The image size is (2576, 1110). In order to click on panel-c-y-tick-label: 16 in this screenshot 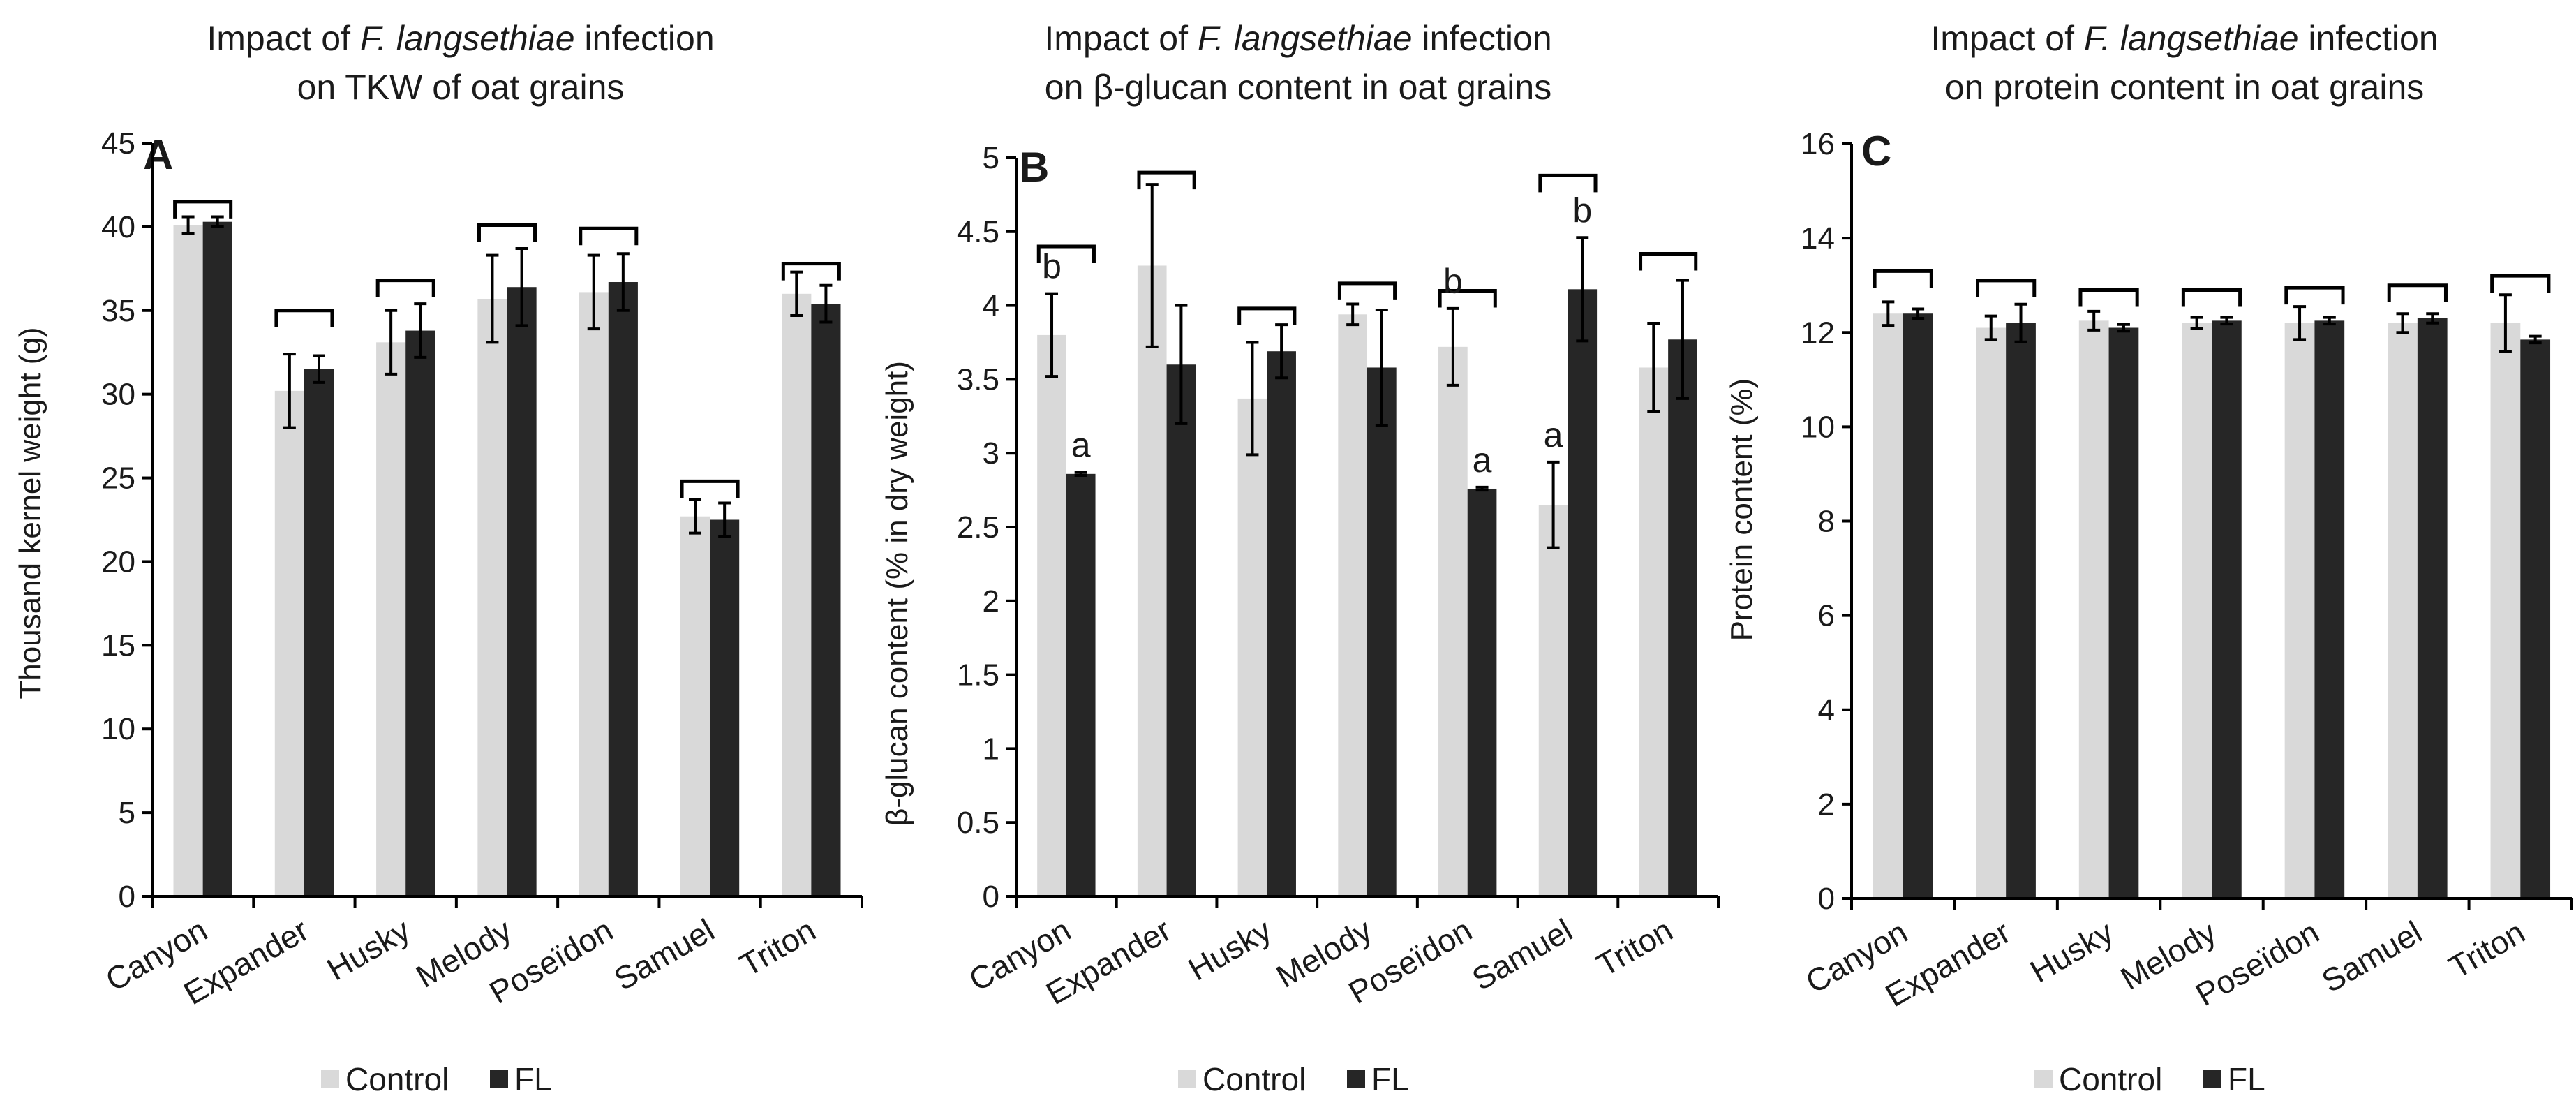, I will do `click(1818, 144)`.